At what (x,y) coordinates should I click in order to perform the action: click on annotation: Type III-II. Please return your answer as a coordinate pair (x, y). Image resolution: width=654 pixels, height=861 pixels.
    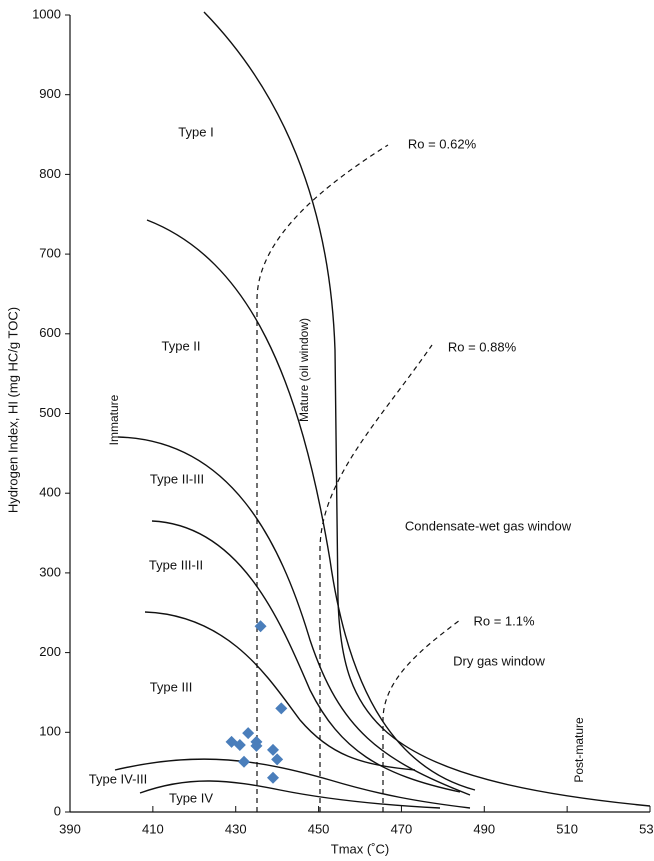
    Looking at the image, I should click on (176, 564).